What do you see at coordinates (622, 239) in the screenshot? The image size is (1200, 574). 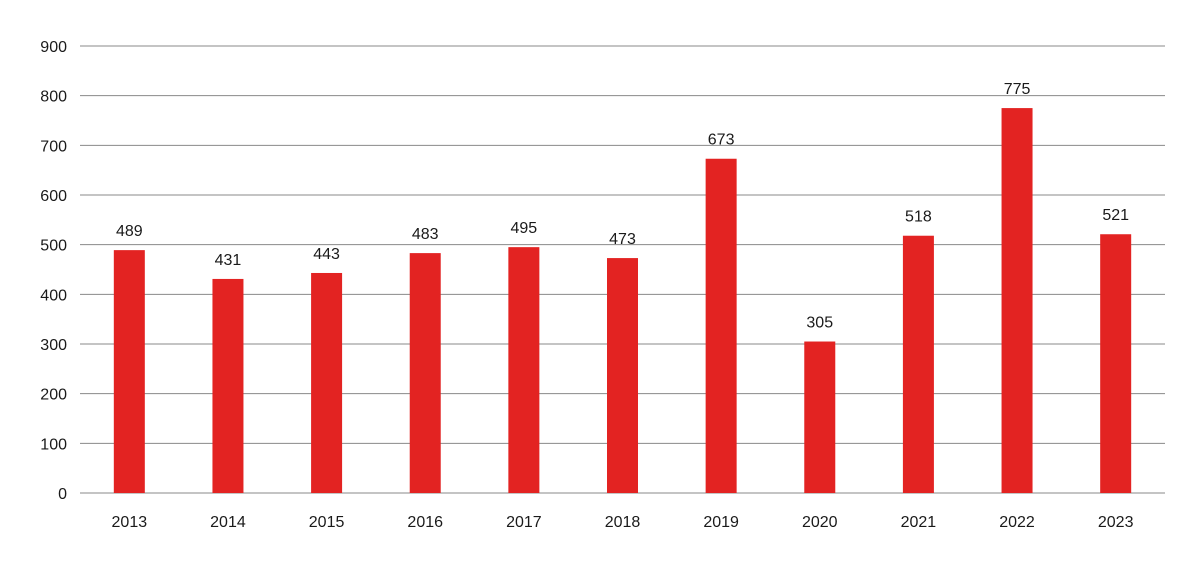 I see `data-label: 473` at bounding box center [622, 239].